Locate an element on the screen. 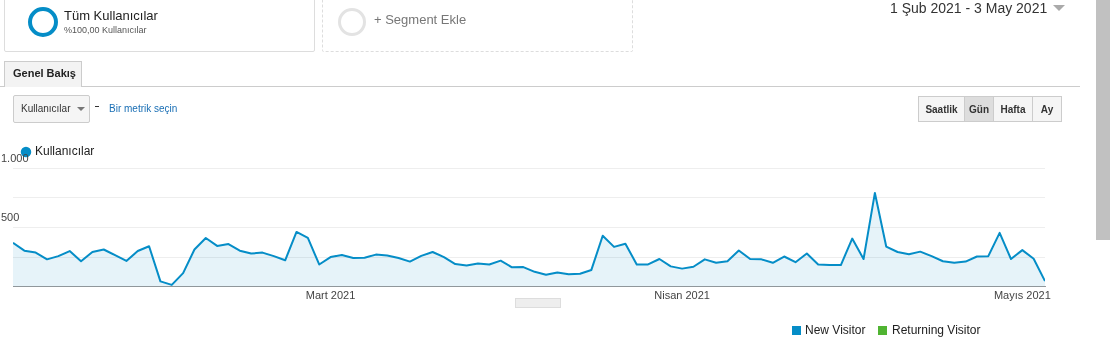 The image size is (1110, 341). x-tick-label: Mayıs 2021 is located at coordinates (1022, 295).